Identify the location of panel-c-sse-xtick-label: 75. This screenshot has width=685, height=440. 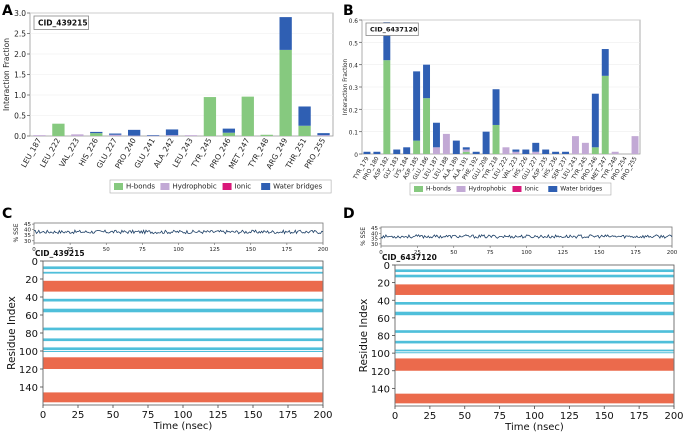
(142, 250).